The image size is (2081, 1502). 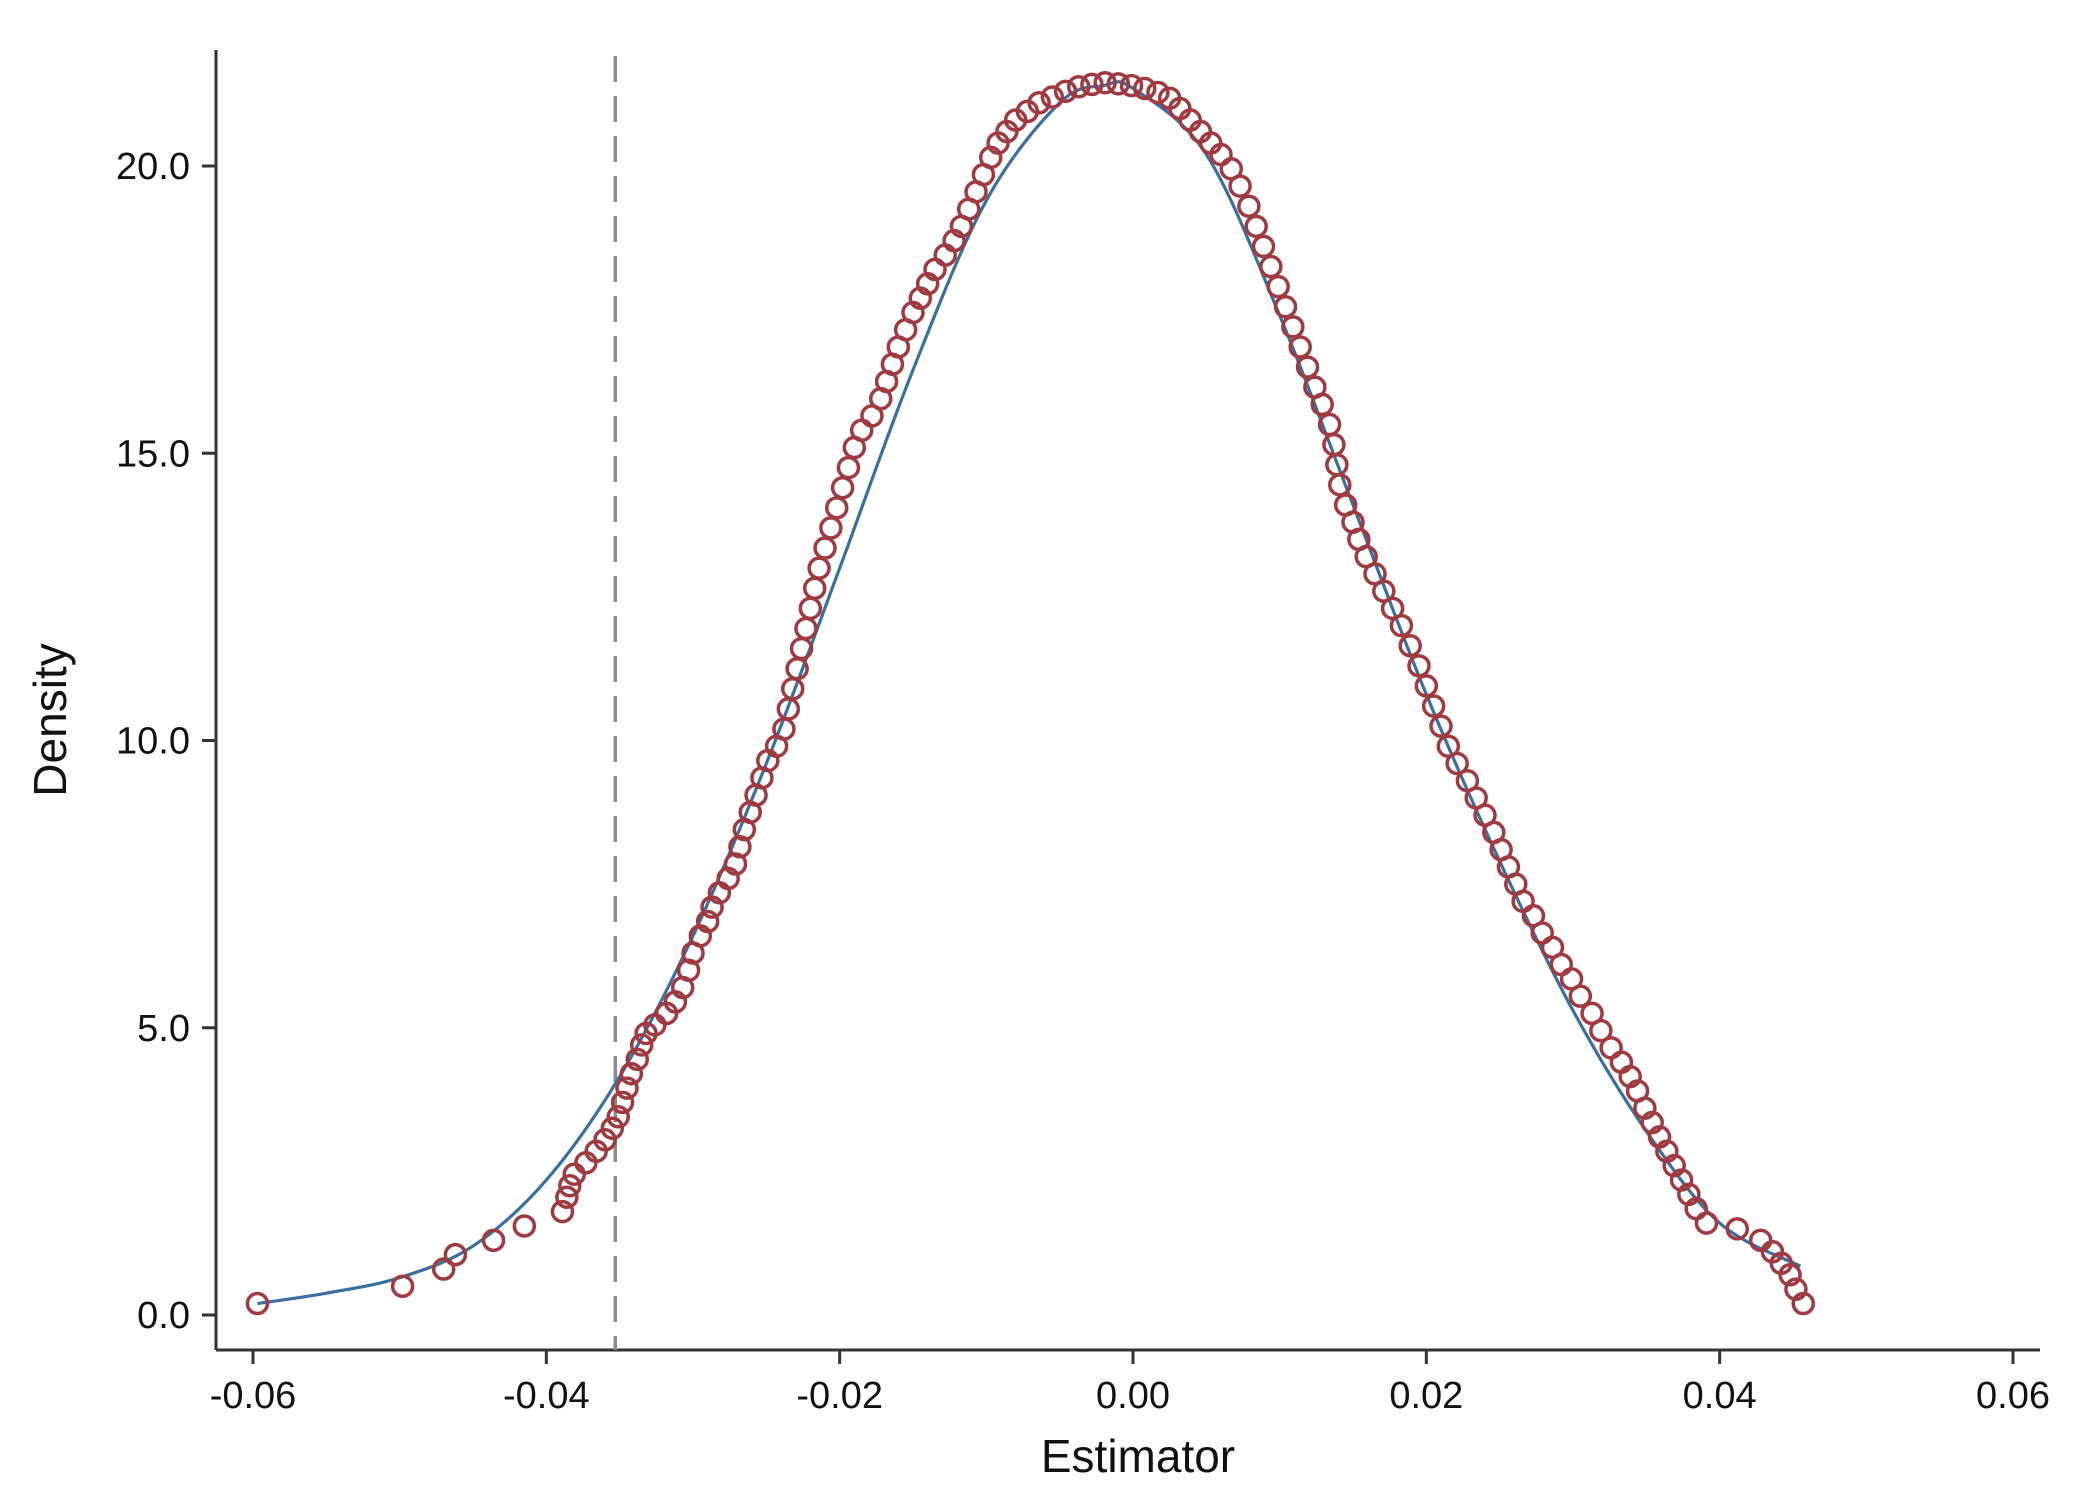 What do you see at coordinates (839, 1396) in the screenshot?
I see `x-tick-label: -0.02` at bounding box center [839, 1396].